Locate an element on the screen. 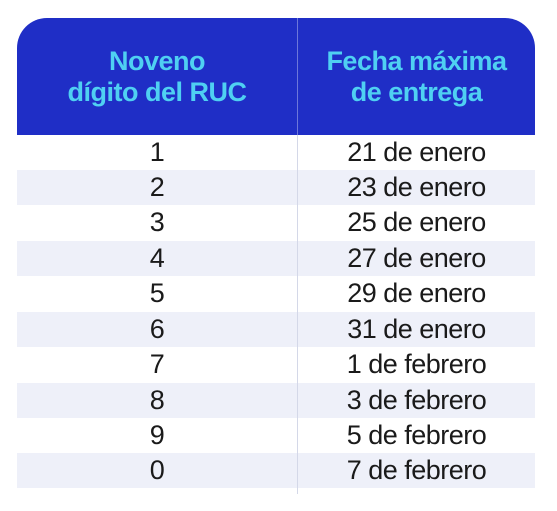  date-cell: 23 de enero is located at coordinates (416, 187).